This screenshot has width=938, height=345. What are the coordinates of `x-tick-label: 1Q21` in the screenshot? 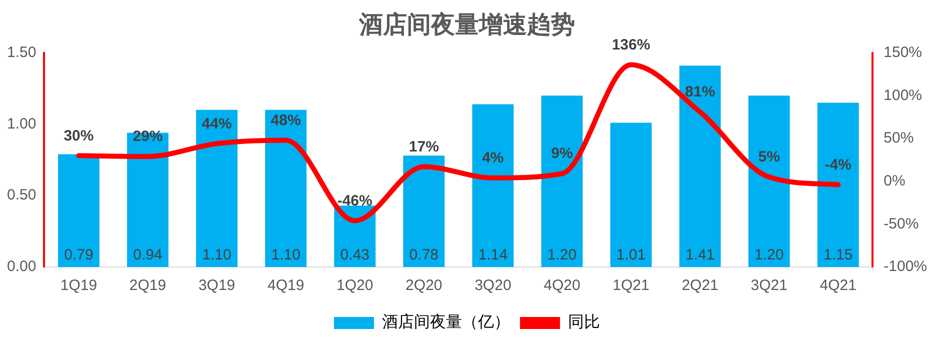 It's located at (631, 285).